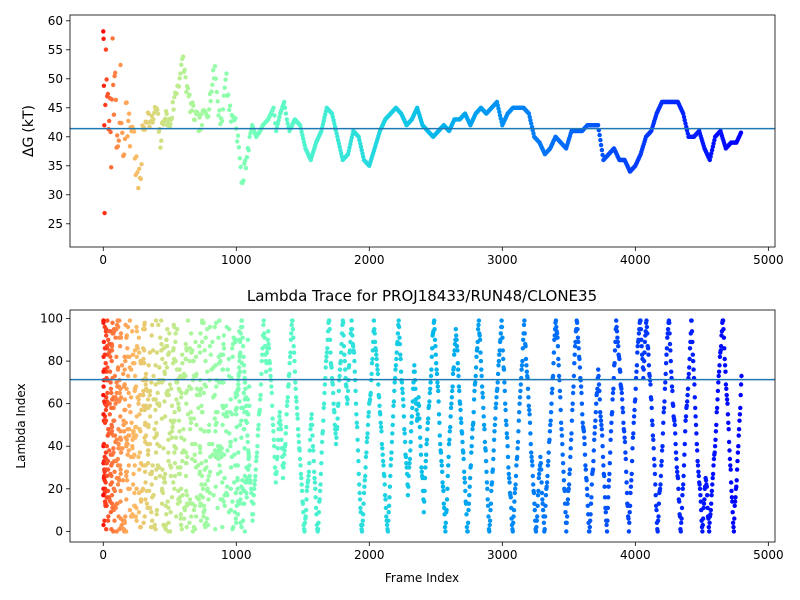  I want to click on lambda-x-axis-label: Frame Index, so click(422, 578).